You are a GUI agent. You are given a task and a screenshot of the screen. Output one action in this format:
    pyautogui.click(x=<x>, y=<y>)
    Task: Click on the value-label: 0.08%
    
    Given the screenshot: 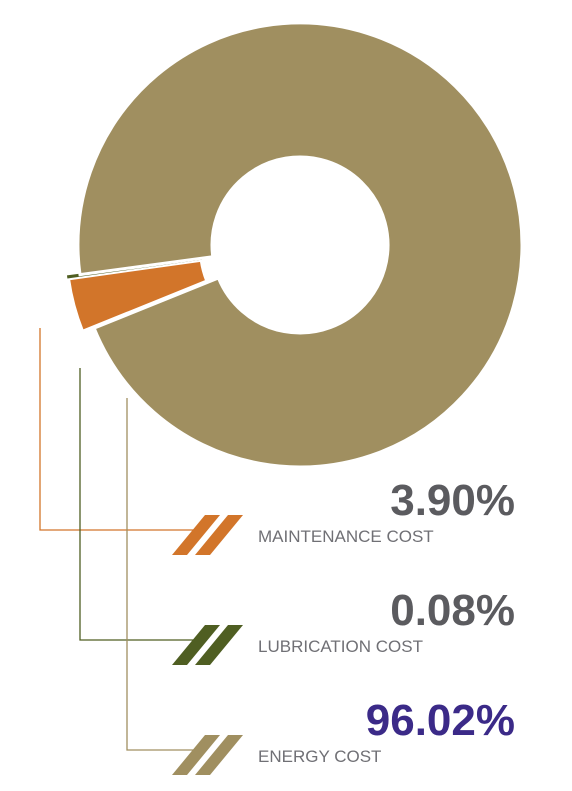 What is the action you would take?
    pyautogui.click(x=452, y=610)
    